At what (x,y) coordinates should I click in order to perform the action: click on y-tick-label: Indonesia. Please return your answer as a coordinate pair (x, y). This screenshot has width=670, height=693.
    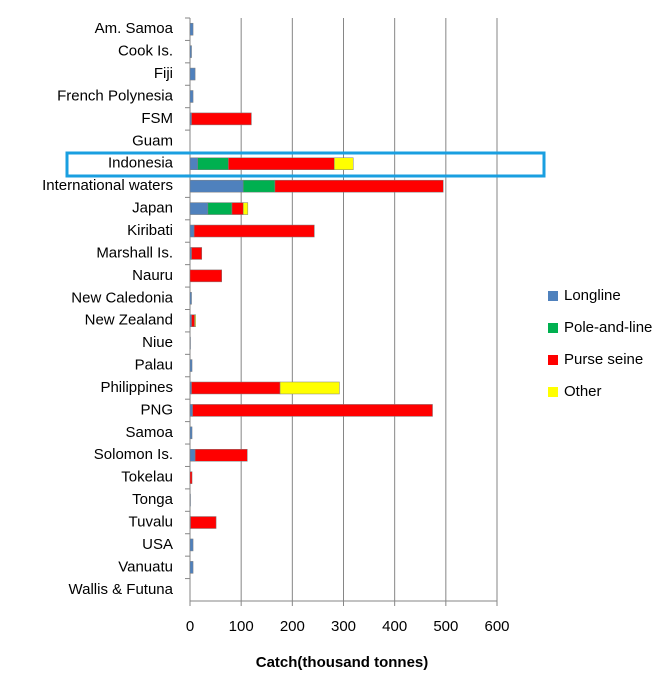
    Looking at the image, I should click on (141, 163).